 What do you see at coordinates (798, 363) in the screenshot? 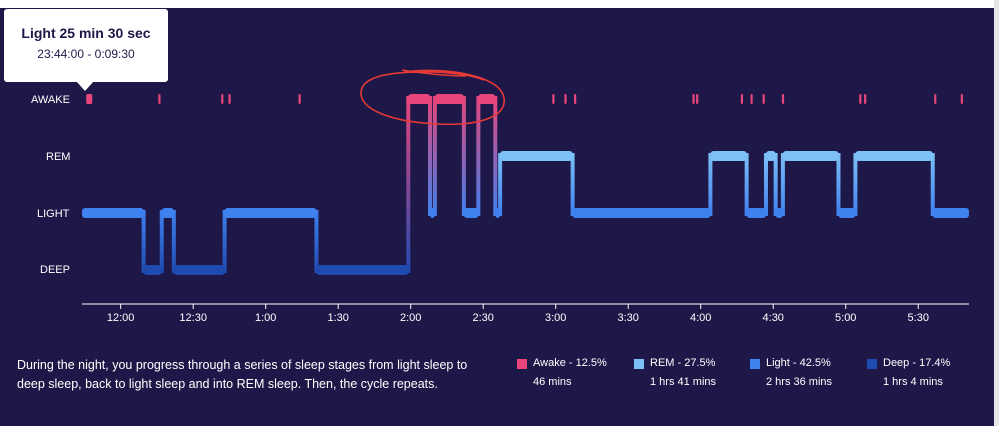
I see `legend-light-label: Light - 42.5%` at bounding box center [798, 363].